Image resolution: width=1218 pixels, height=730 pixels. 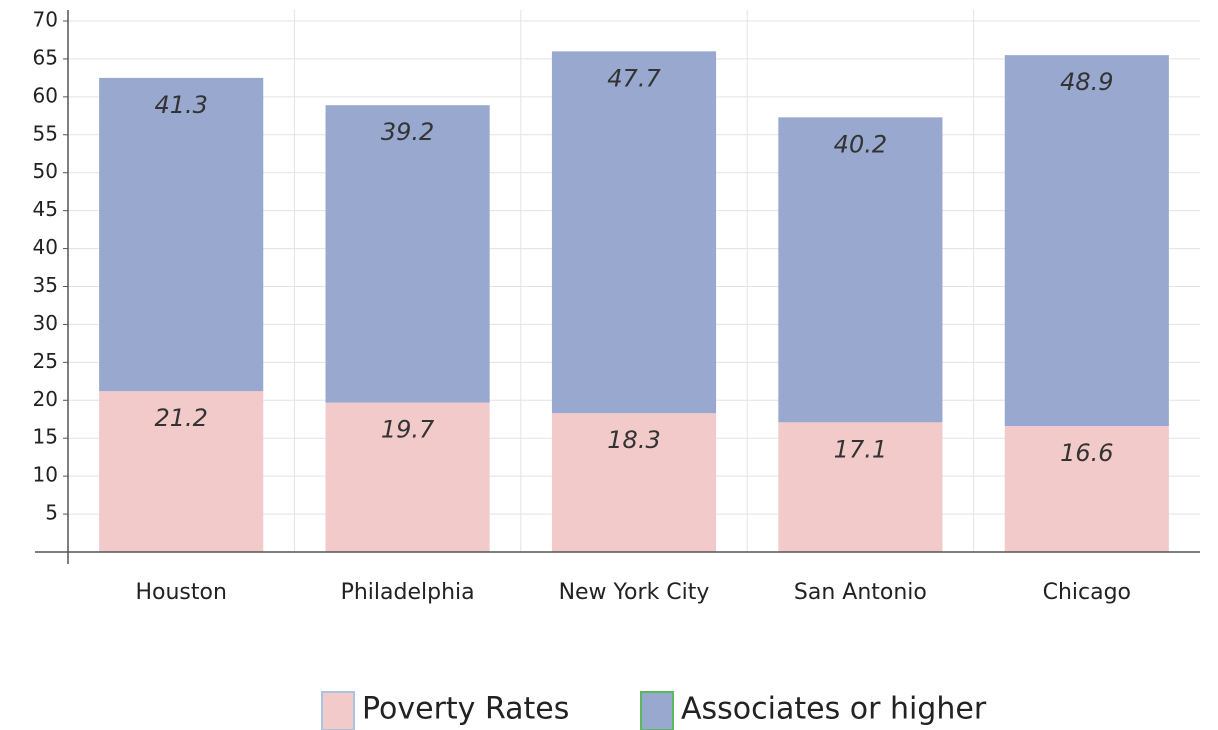 I want to click on x-tick-label: Houston, so click(x=180, y=592).